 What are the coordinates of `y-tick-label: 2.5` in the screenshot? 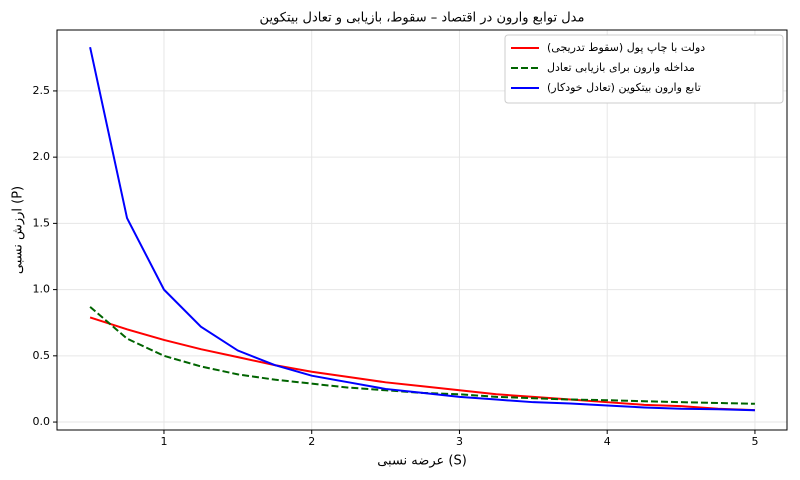 It's located at (42, 90).